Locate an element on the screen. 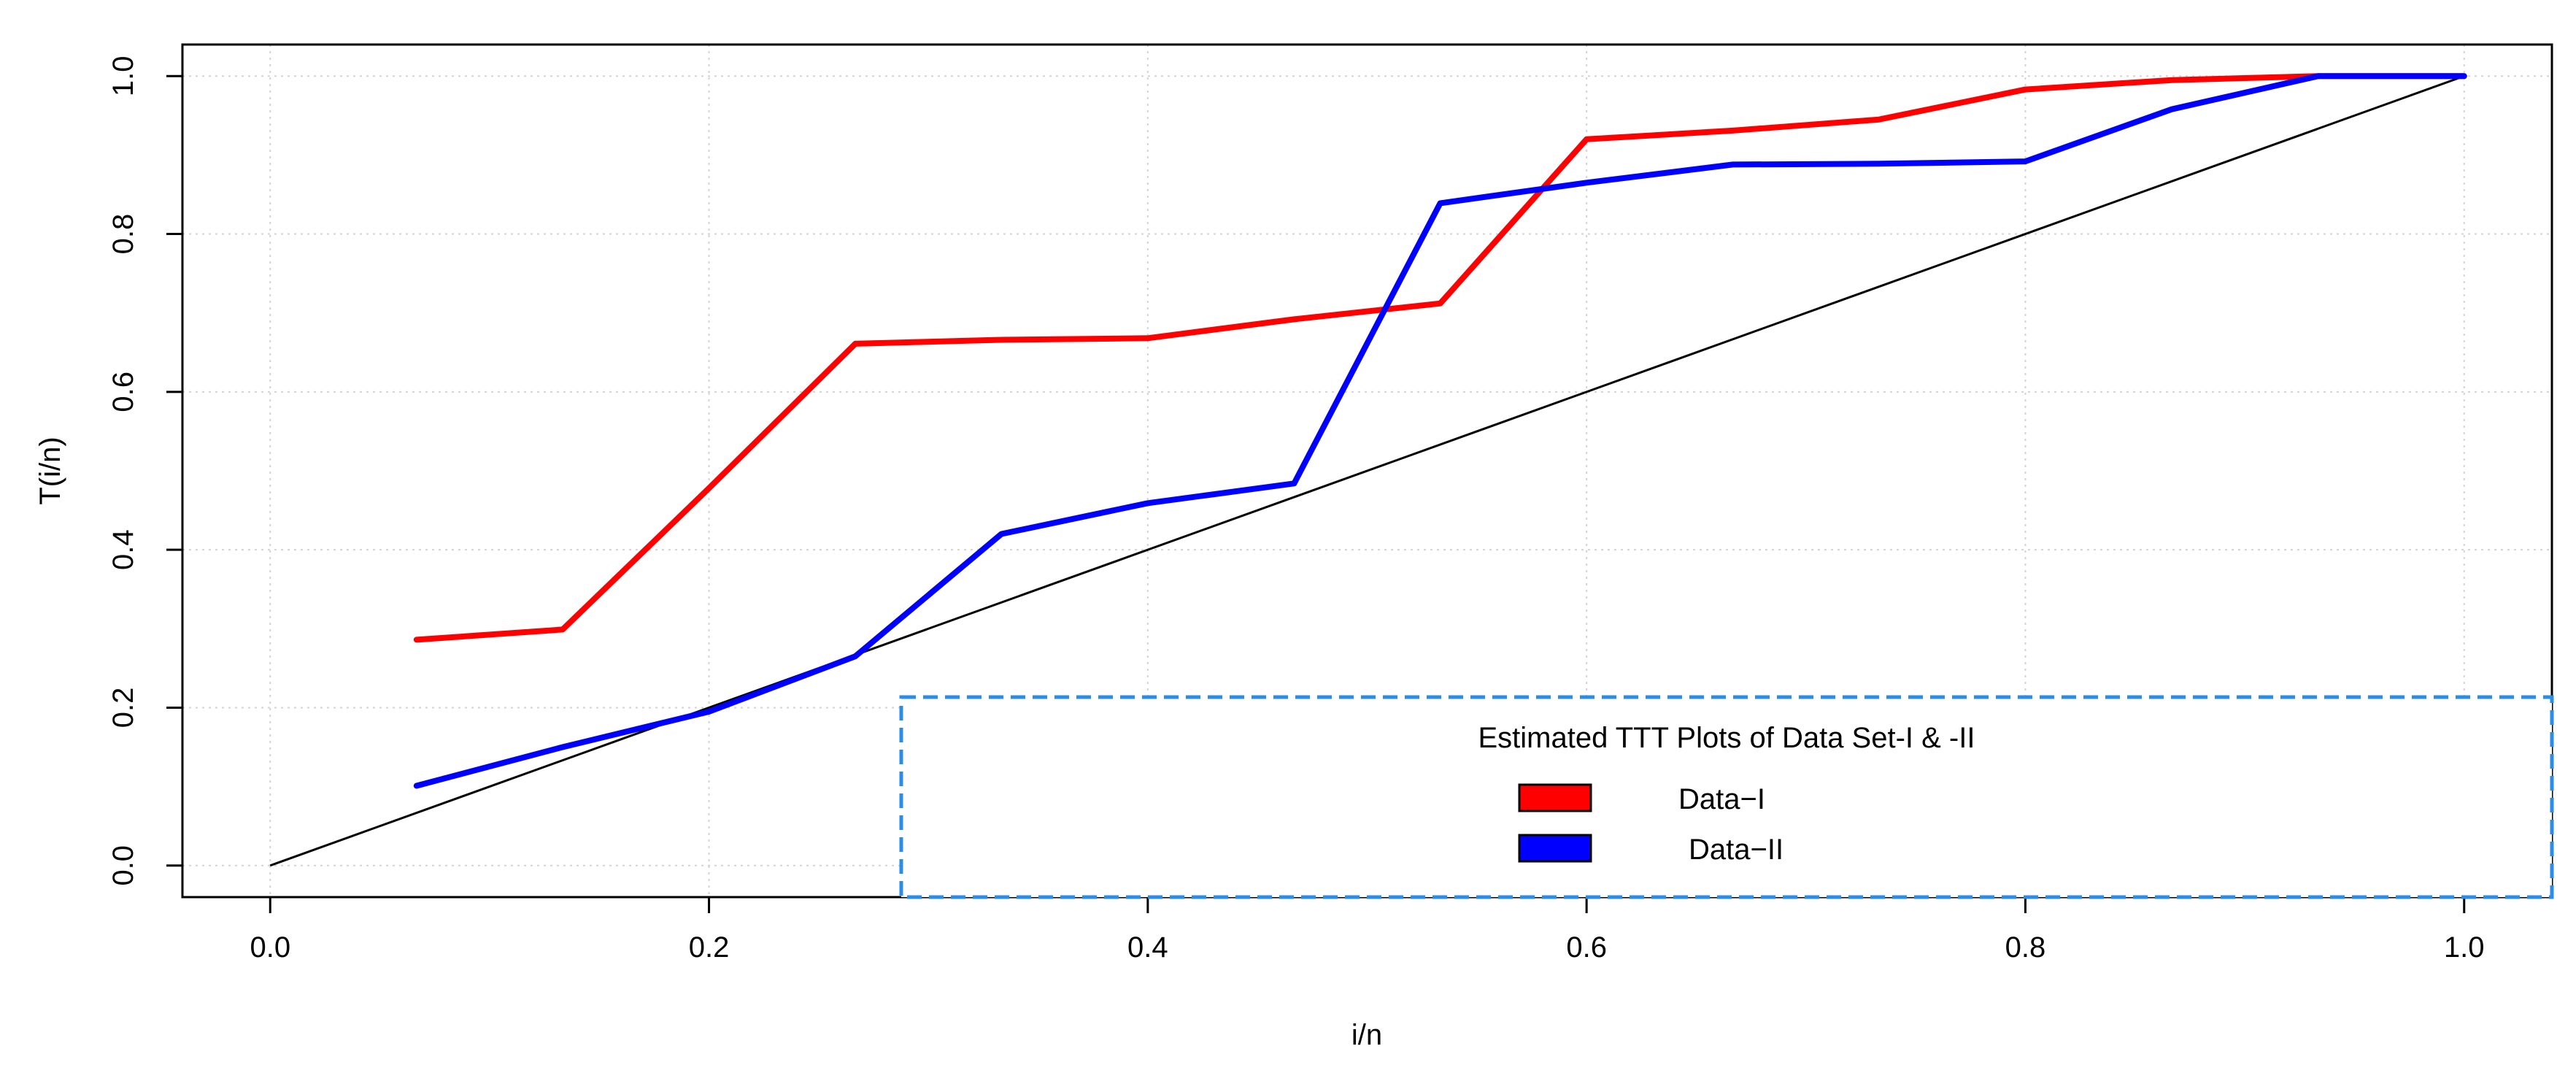  y-axis-label: T(i/n) is located at coordinates (50, 470).